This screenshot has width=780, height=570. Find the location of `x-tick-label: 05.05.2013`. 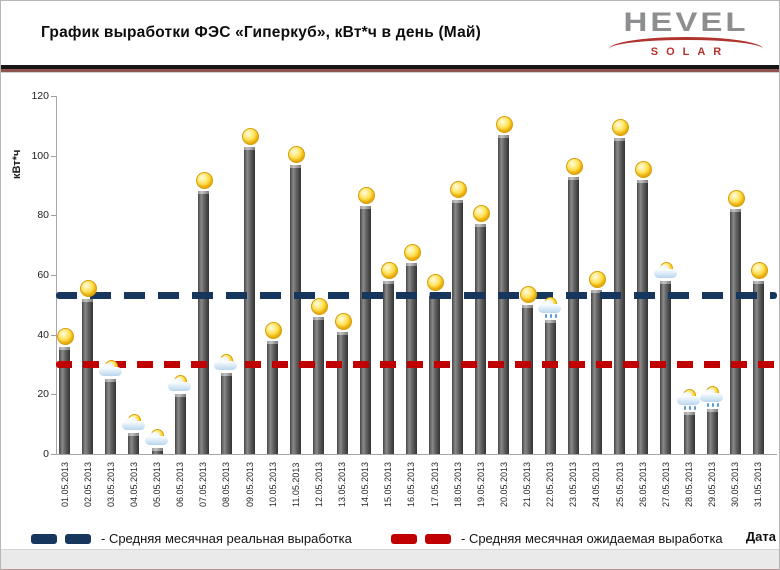

x-tick-label: 05.05.2013 is located at coordinates (157, 484).